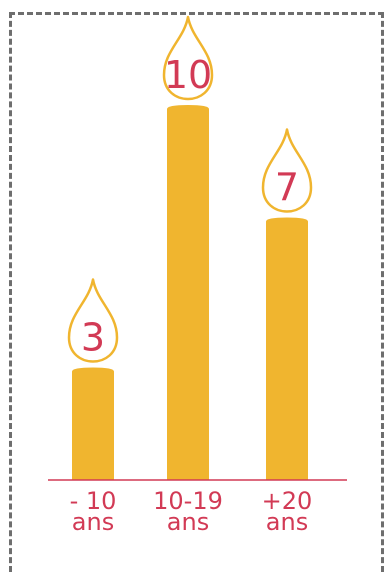  I want to click on category-label-1: - 10, so click(93, 501).